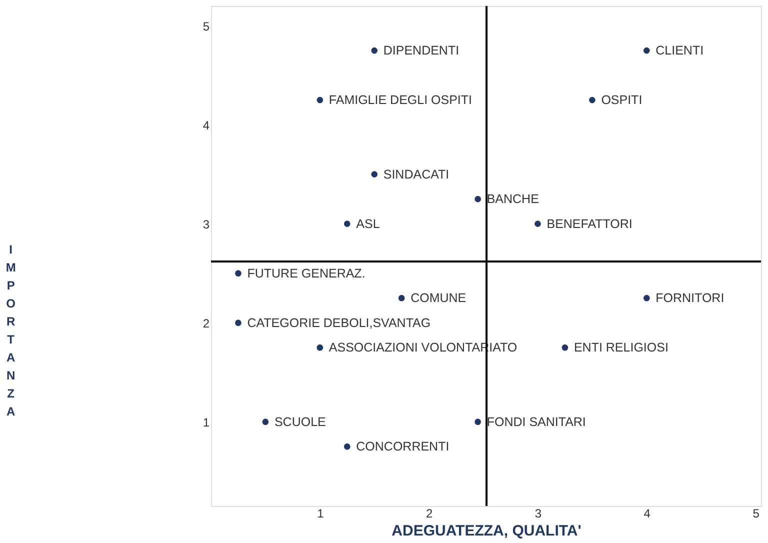  What do you see at coordinates (647, 513) in the screenshot?
I see `x-tick-label: 4` at bounding box center [647, 513].